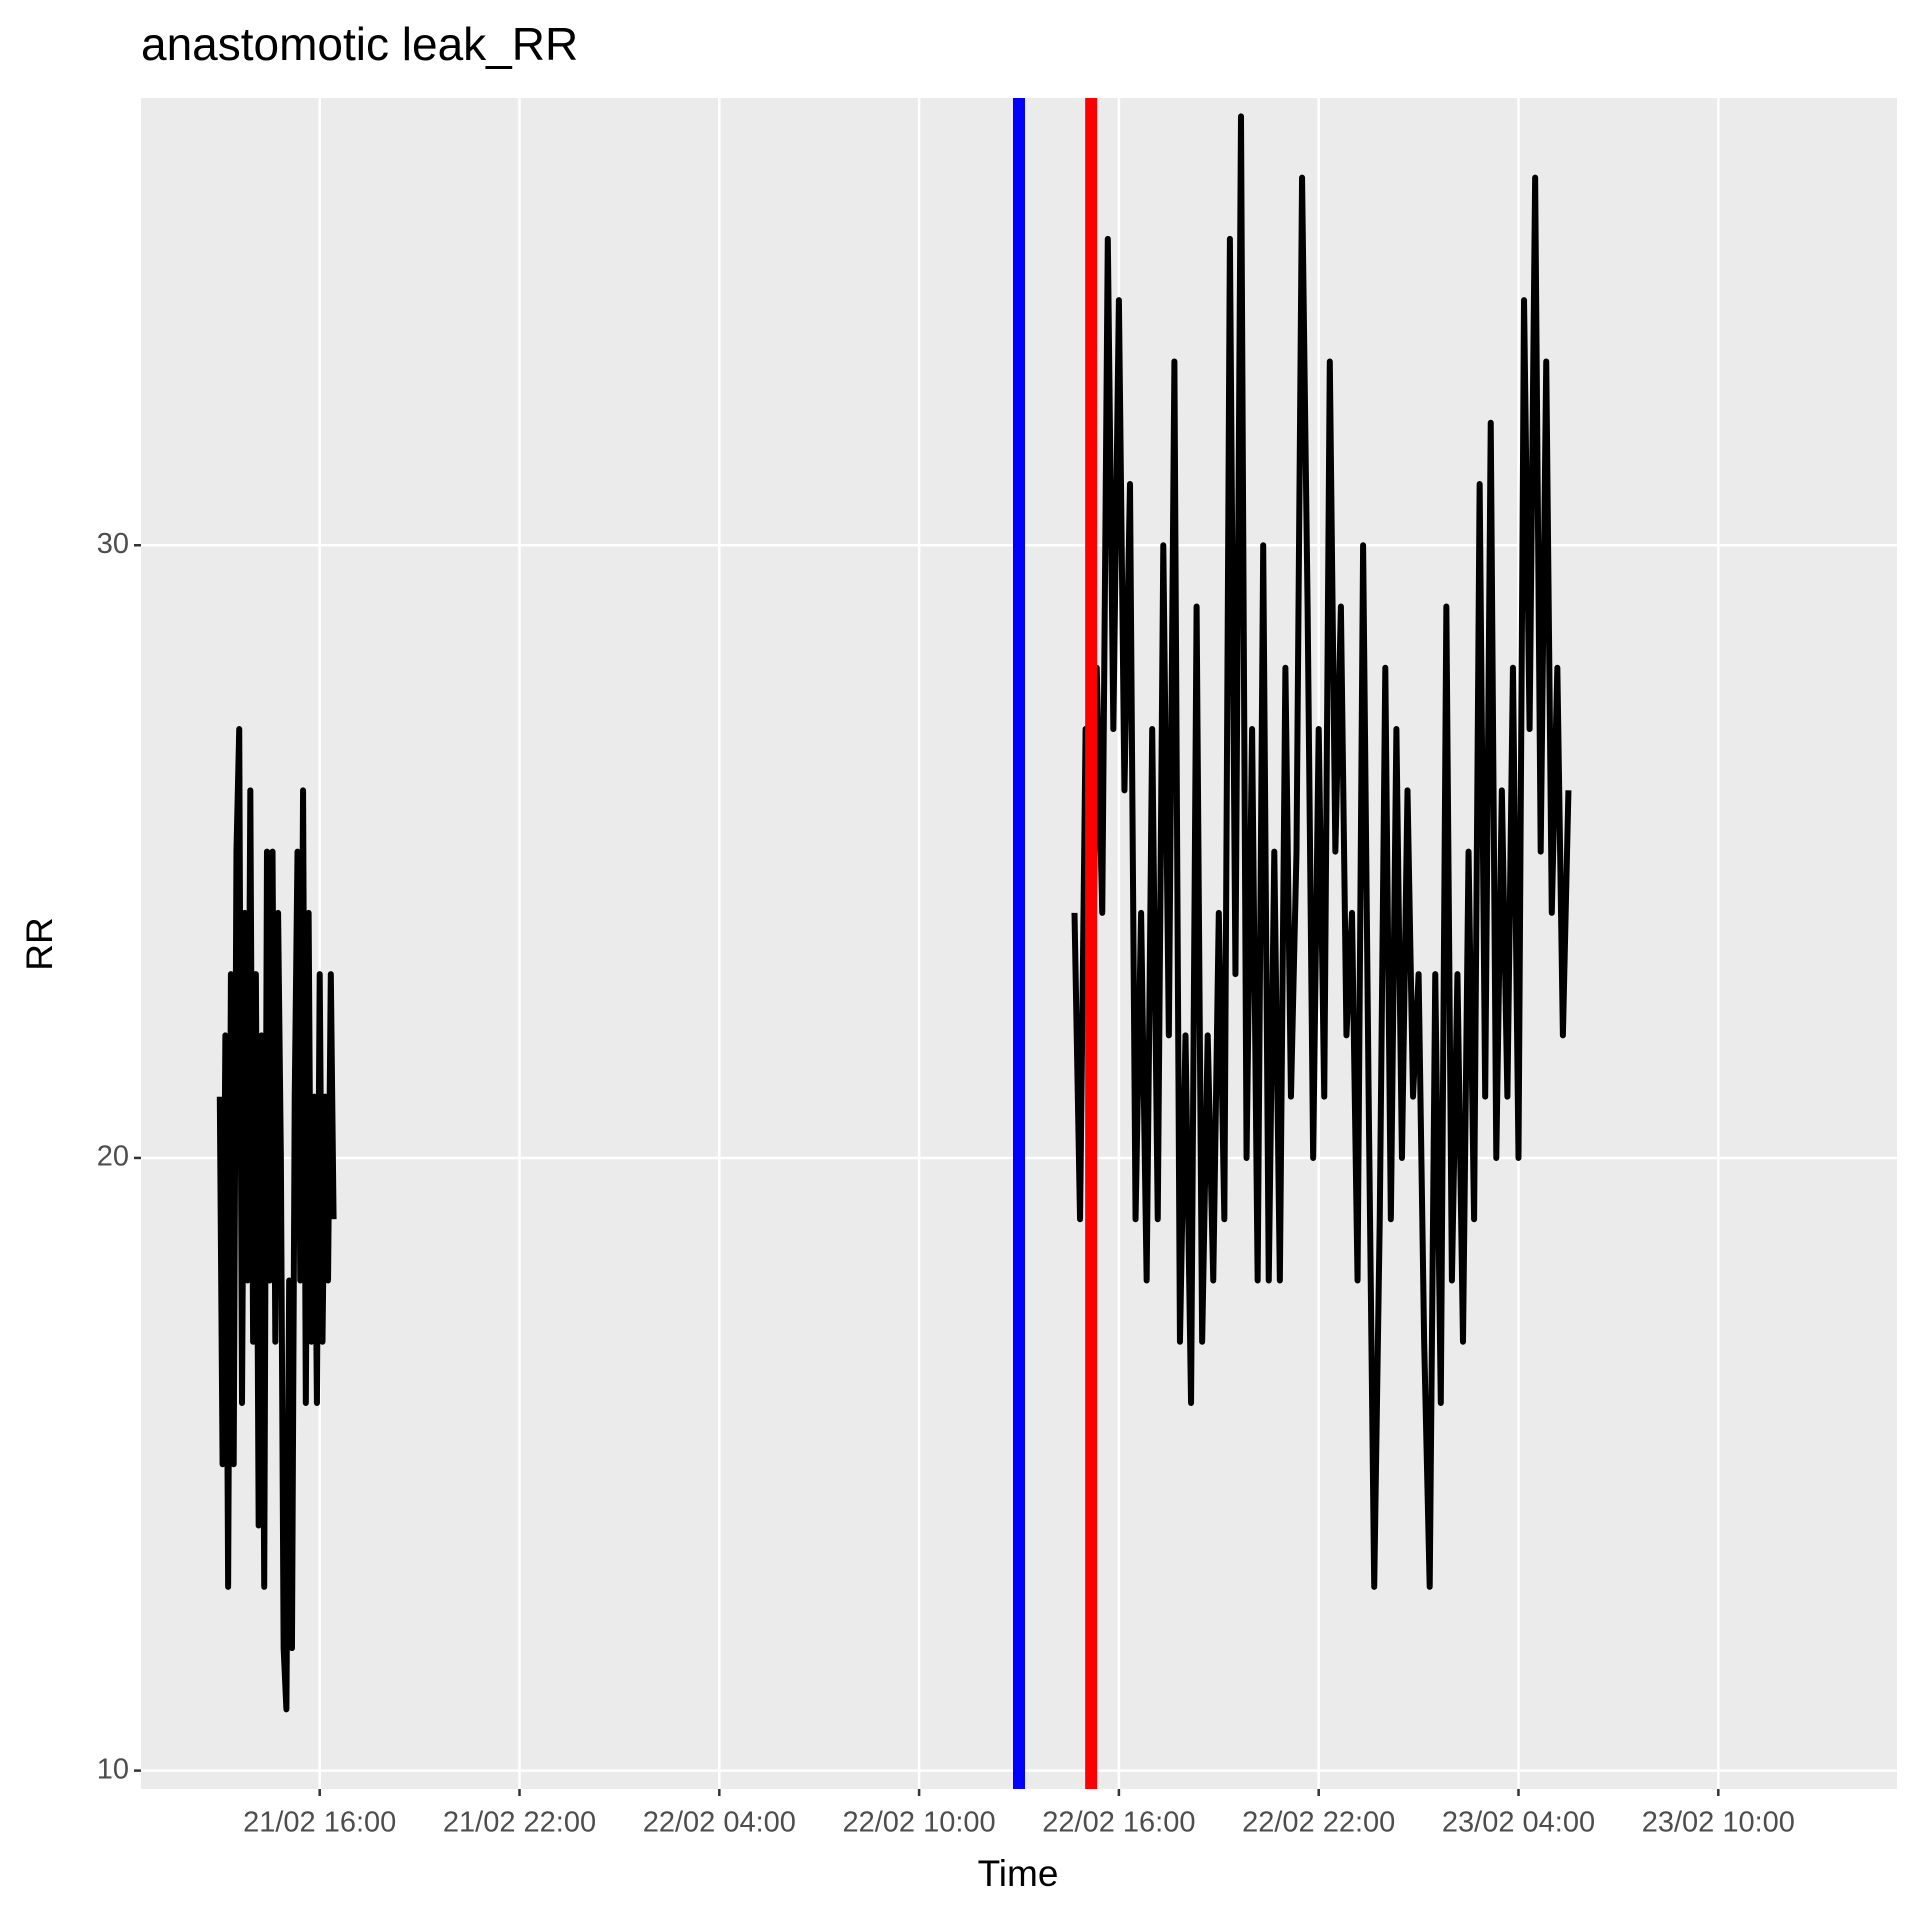 The height and width of the screenshot is (1912, 1912). What do you see at coordinates (1718, 1823) in the screenshot?
I see `x-tick-label: 23/02 10:00` at bounding box center [1718, 1823].